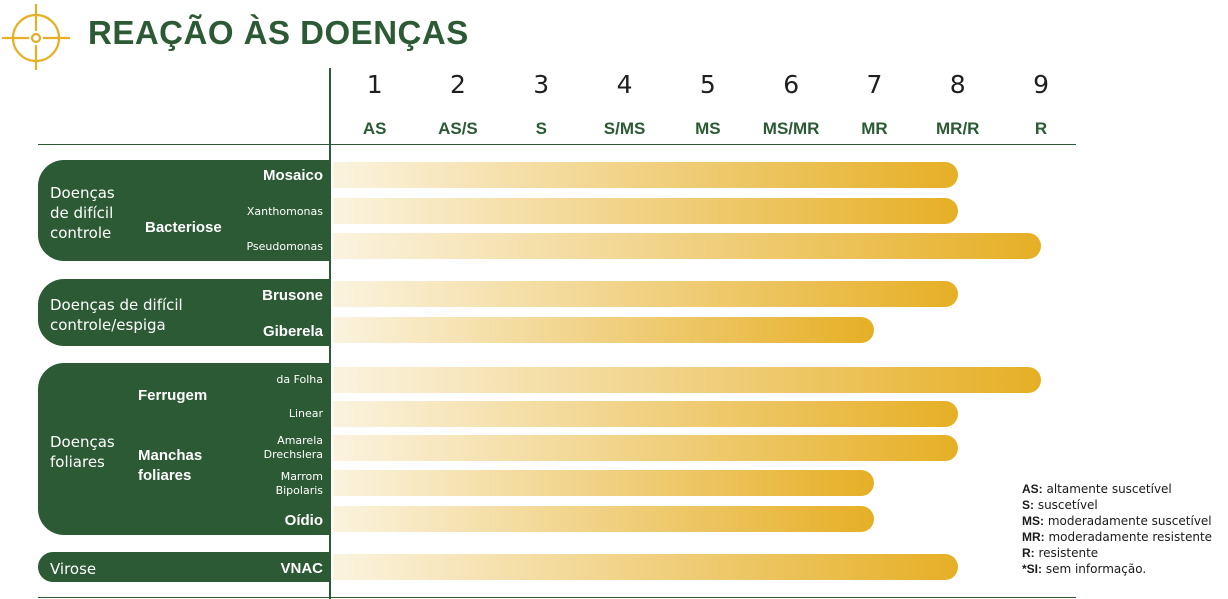  Describe the element at coordinates (604, 483) in the screenshot. I see `bar-marrom-bipolaris` at that location.